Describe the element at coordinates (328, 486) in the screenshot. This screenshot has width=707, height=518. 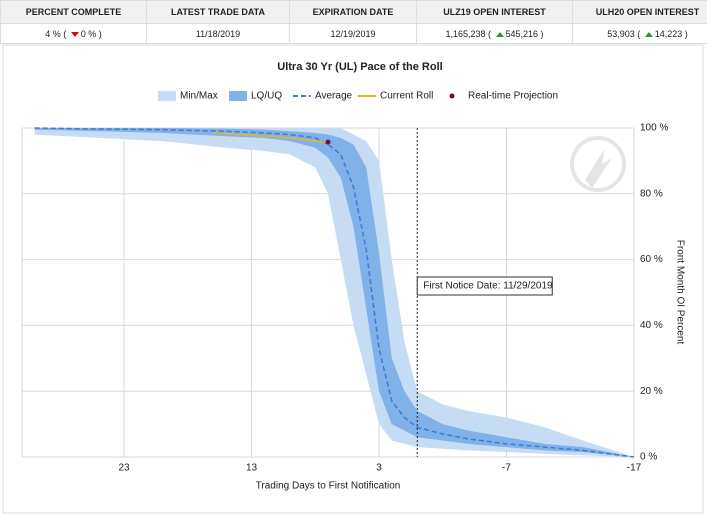
I see `x-axis-label: Trading Days to First Notification` at that location.